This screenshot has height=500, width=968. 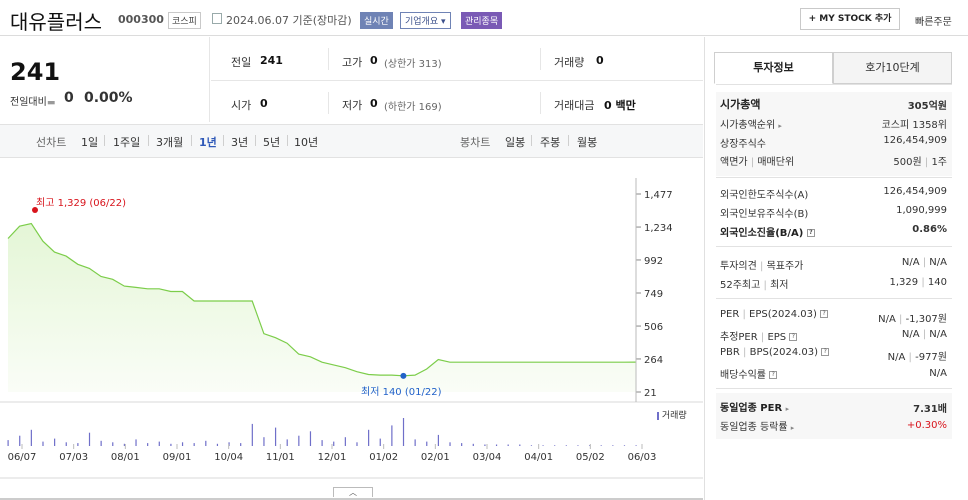 I want to click on stats-col-sep, so click(x=328, y=103).